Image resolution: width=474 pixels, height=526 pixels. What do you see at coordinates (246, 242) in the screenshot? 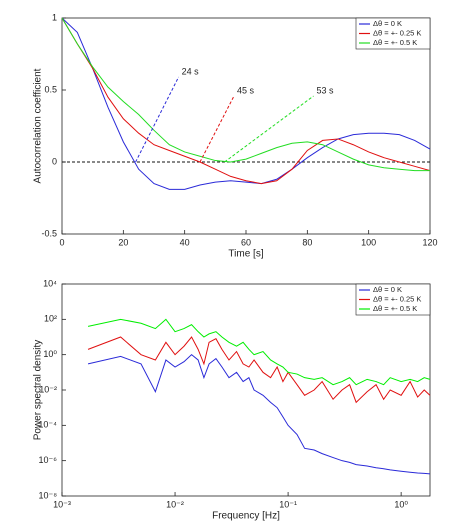
I see `x-tick-label: 60` at bounding box center [246, 242].